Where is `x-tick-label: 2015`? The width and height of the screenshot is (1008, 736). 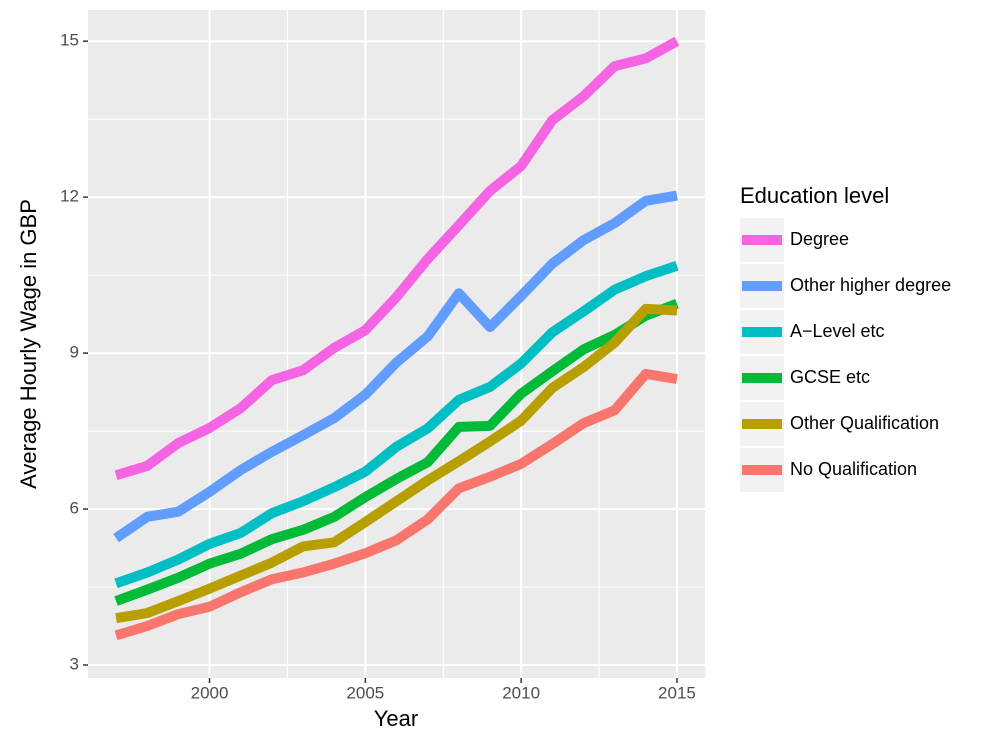
x-tick-label: 2015 is located at coordinates (677, 692).